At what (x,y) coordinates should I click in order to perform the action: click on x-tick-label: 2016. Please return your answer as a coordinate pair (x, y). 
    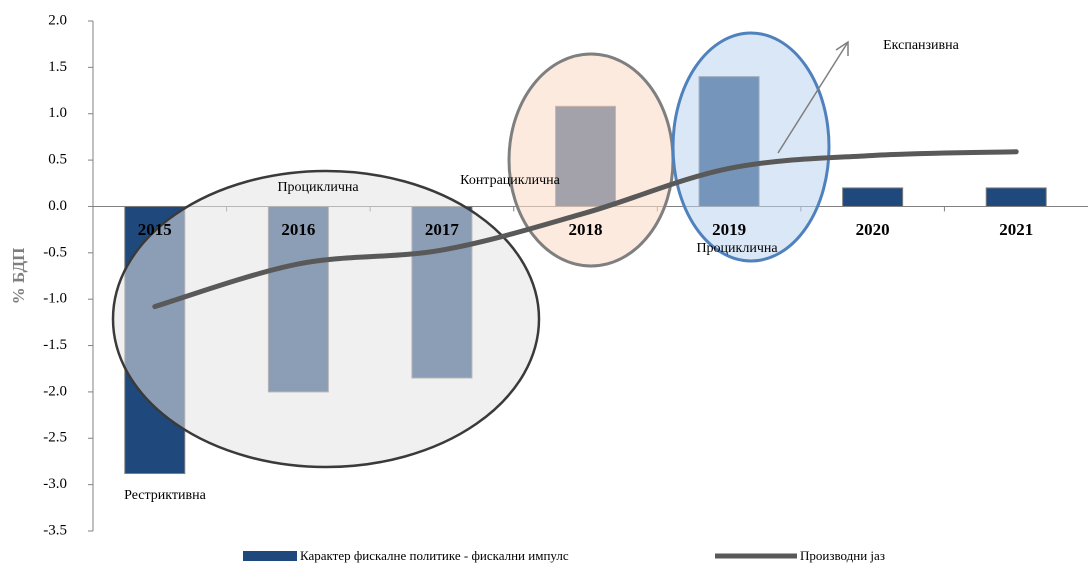
    Looking at the image, I should click on (298, 229).